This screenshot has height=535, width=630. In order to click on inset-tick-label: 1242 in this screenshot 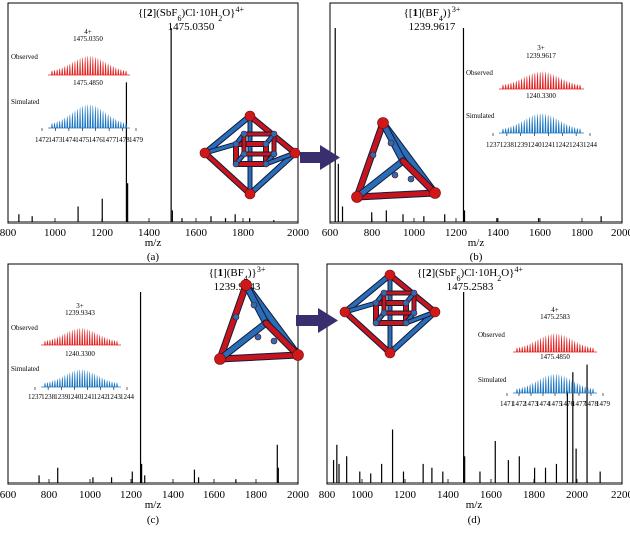, I will do `click(562, 145)`.